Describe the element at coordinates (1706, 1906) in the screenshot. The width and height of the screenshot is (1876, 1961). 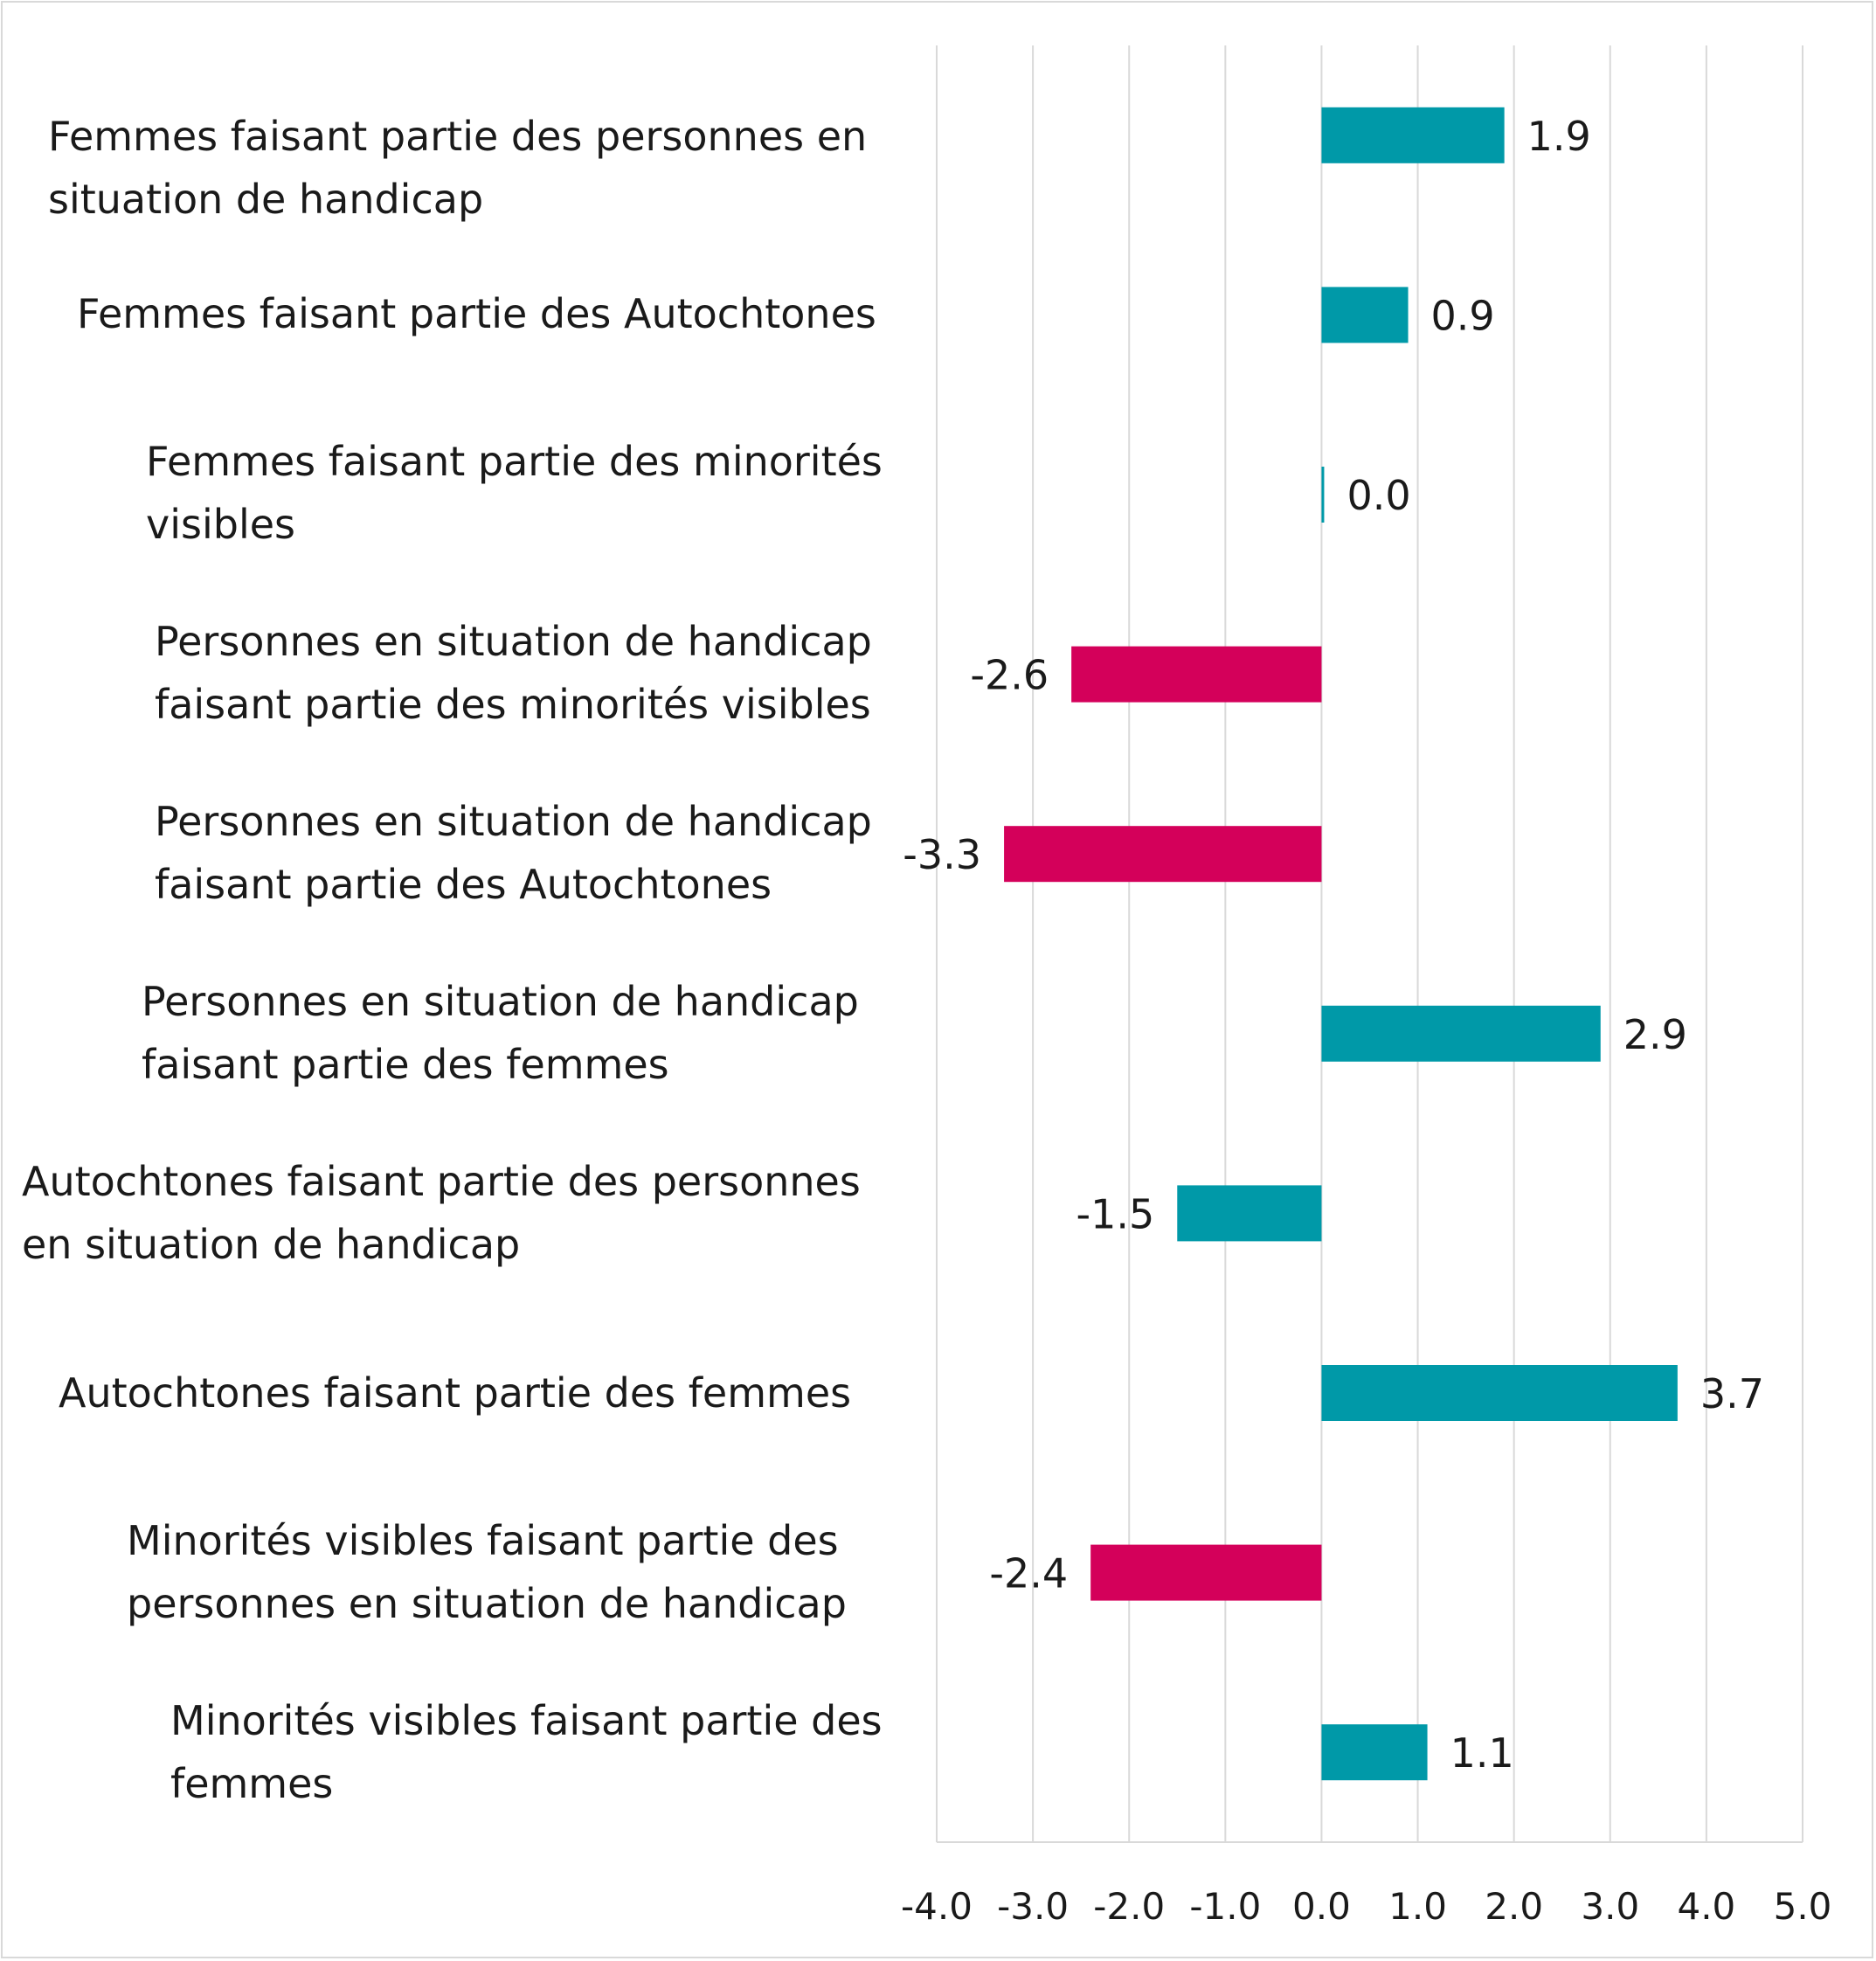
I see `x-tick-label: 4.0` at that location.